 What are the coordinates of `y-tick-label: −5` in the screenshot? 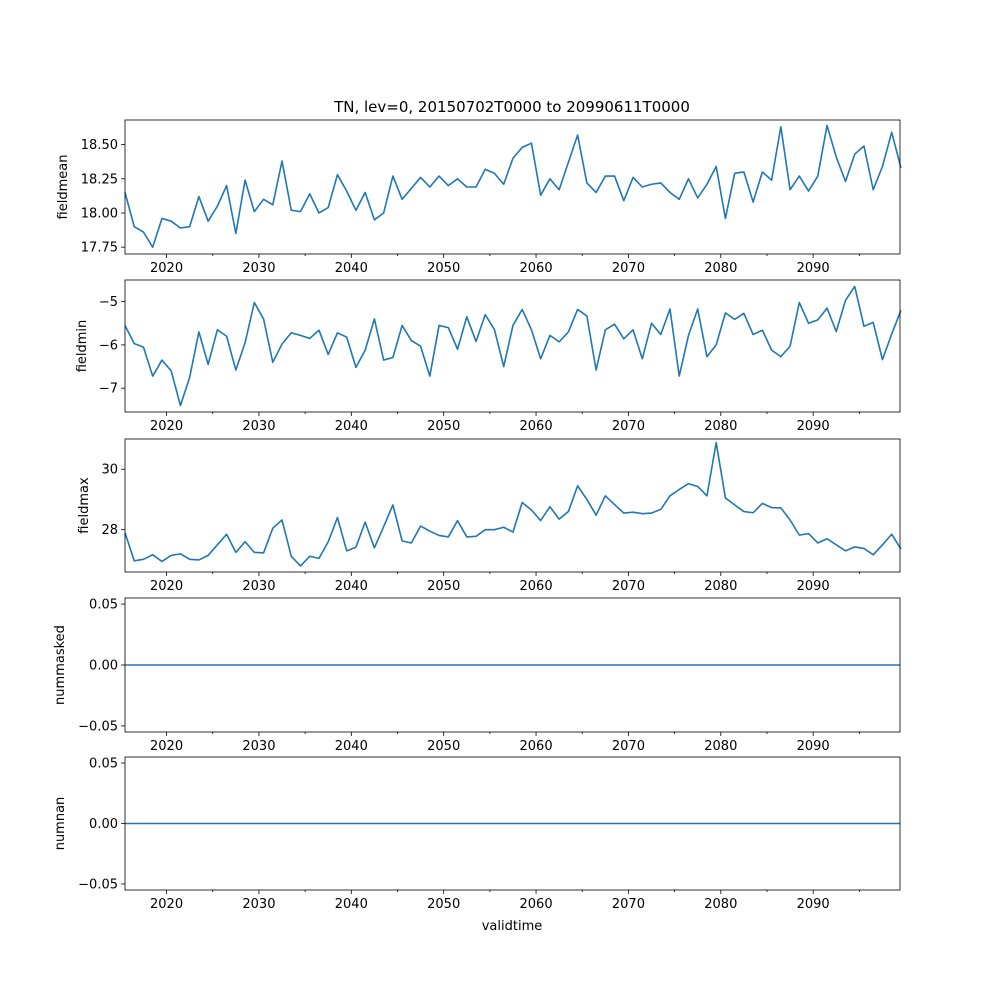 It's located at (108, 302).